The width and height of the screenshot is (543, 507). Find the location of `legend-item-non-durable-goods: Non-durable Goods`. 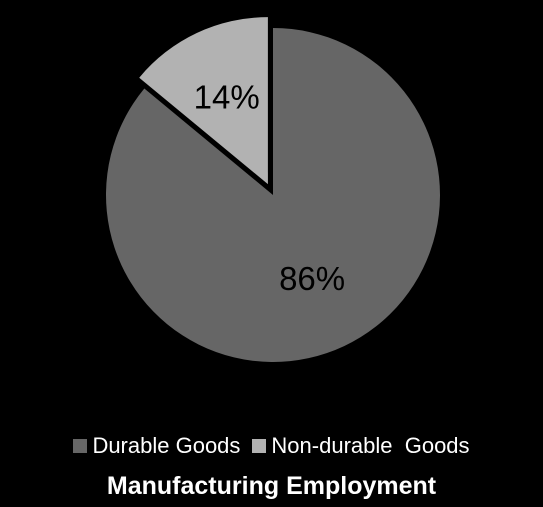

legend-item-non-durable-goods: Non-durable Goods is located at coordinates (361, 446).